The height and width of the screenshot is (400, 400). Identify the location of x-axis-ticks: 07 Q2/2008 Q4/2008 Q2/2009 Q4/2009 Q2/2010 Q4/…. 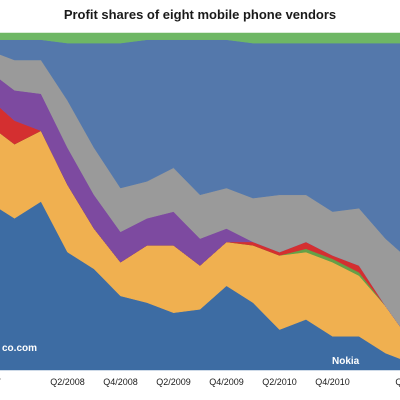
(200, 382).